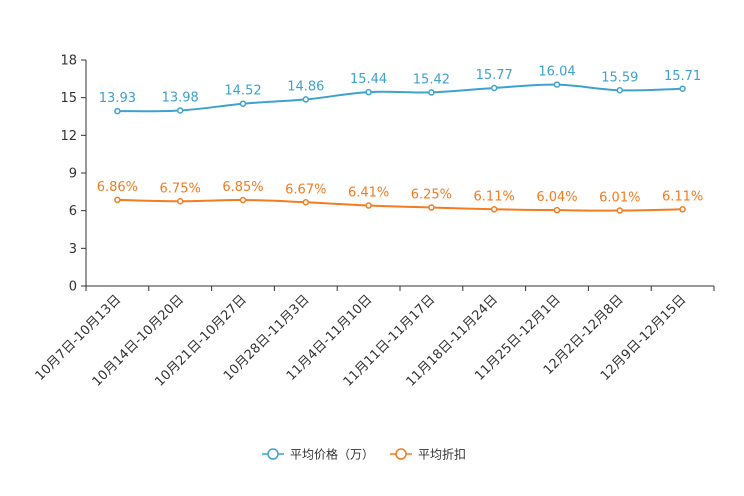 This screenshot has height=496, width=744. I want to click on data-label: 14.52, so click(242, 91).